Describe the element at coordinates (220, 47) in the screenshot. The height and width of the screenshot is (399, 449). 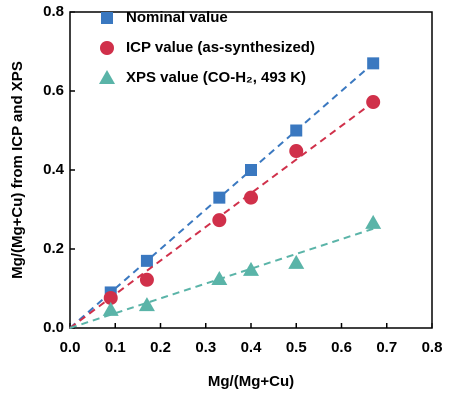
I see `legend-label: ICP value (as-synthesized)` at that location.